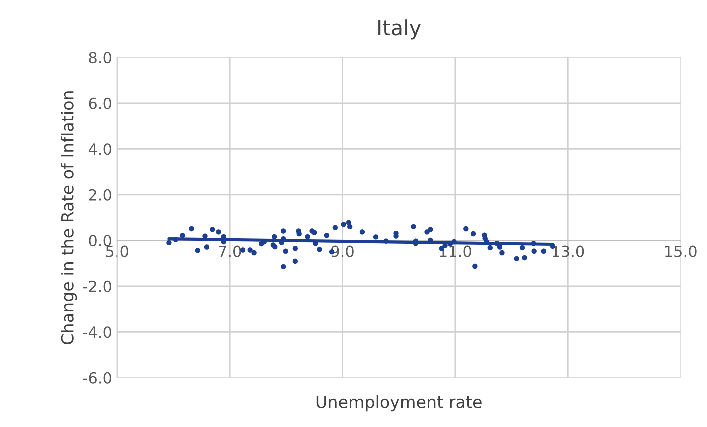 The width and height of the screenshot is (707, 427). I want to click on x-tick-label: 5.0, so click(117, 252).